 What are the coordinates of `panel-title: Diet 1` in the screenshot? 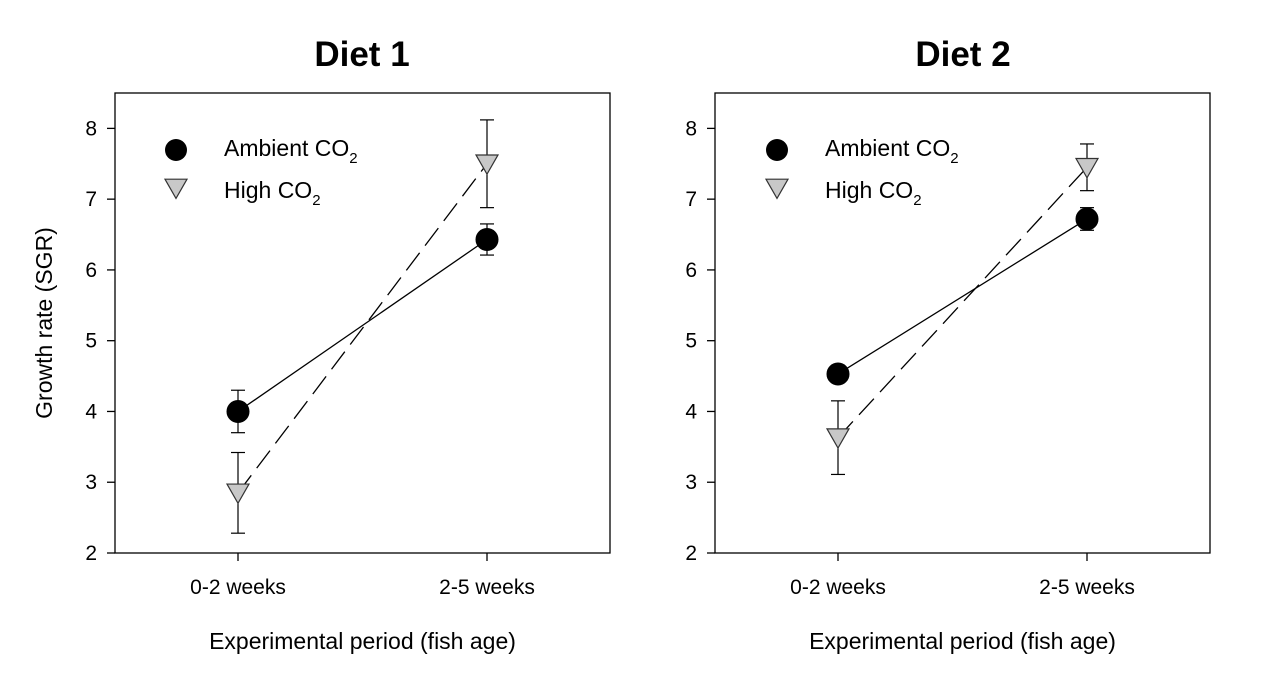 It's located at (361, 54).